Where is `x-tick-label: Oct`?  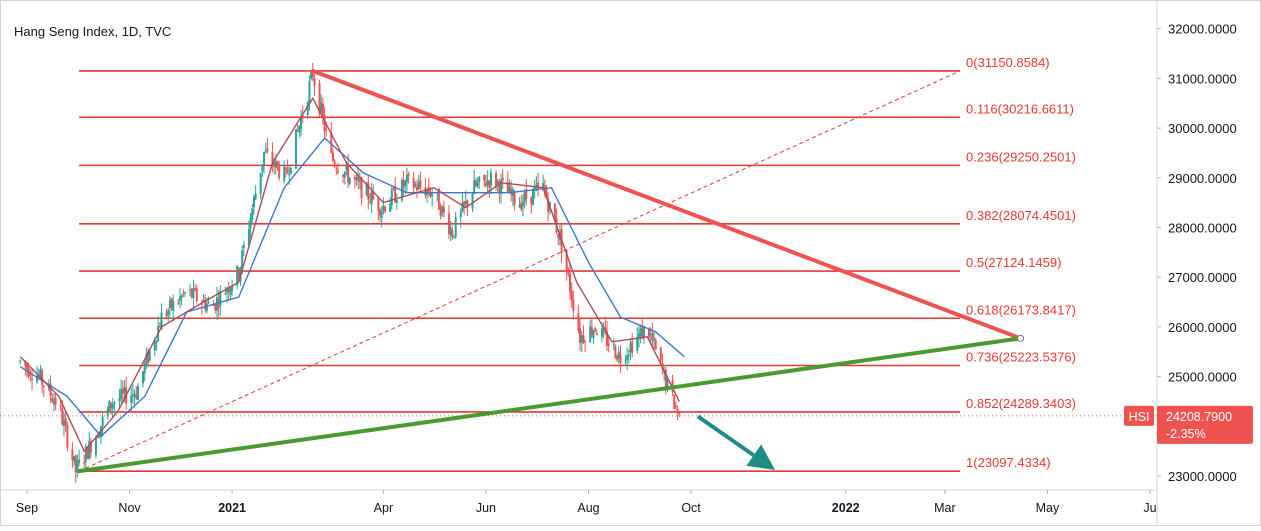
x-tick-label: Oct is located at coordinates (691, 508).